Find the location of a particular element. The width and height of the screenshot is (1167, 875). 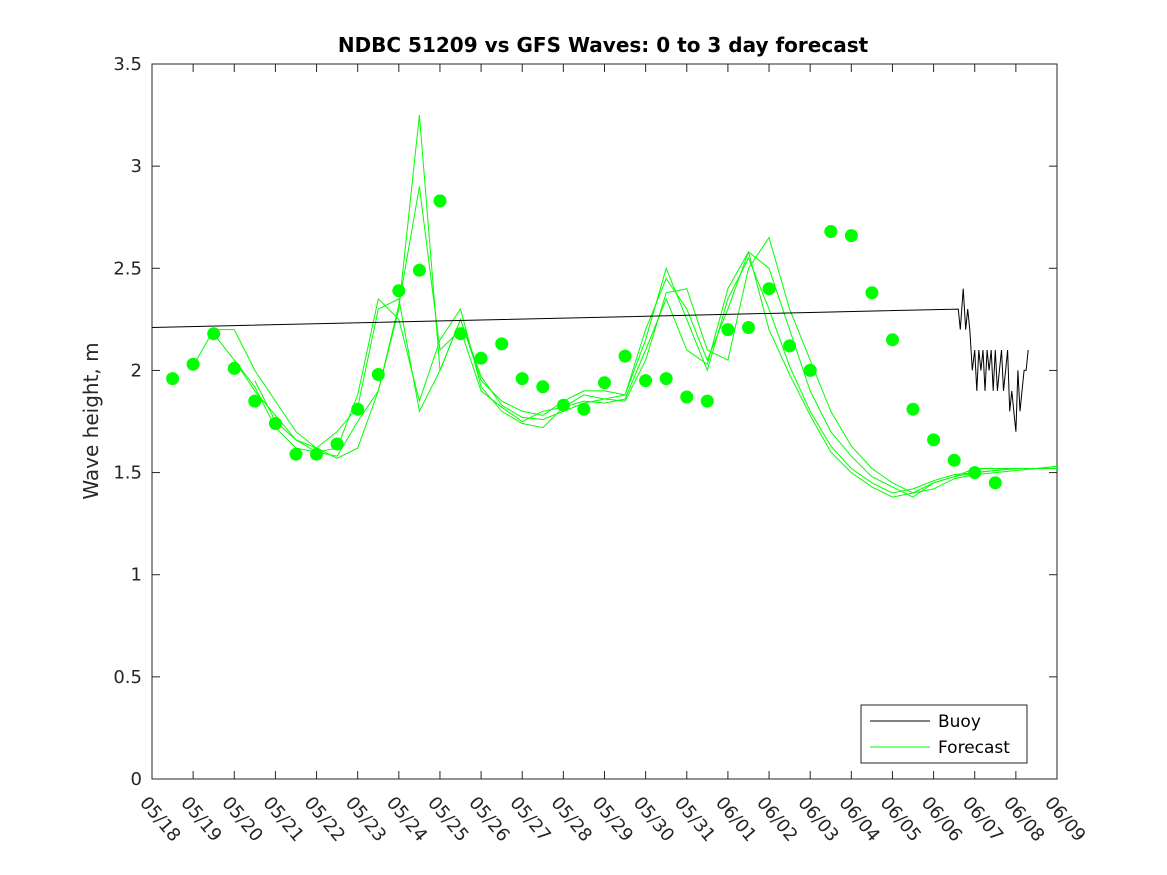

chart-legend: Buoy Forecast is located at coordinates (944, 734).